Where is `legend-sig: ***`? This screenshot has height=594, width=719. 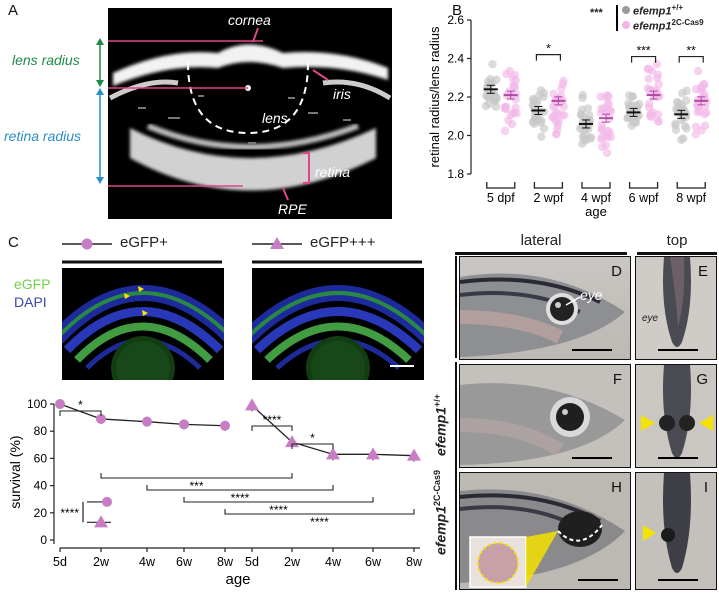 legend-sig: *** is located at coordinates (596, 13).